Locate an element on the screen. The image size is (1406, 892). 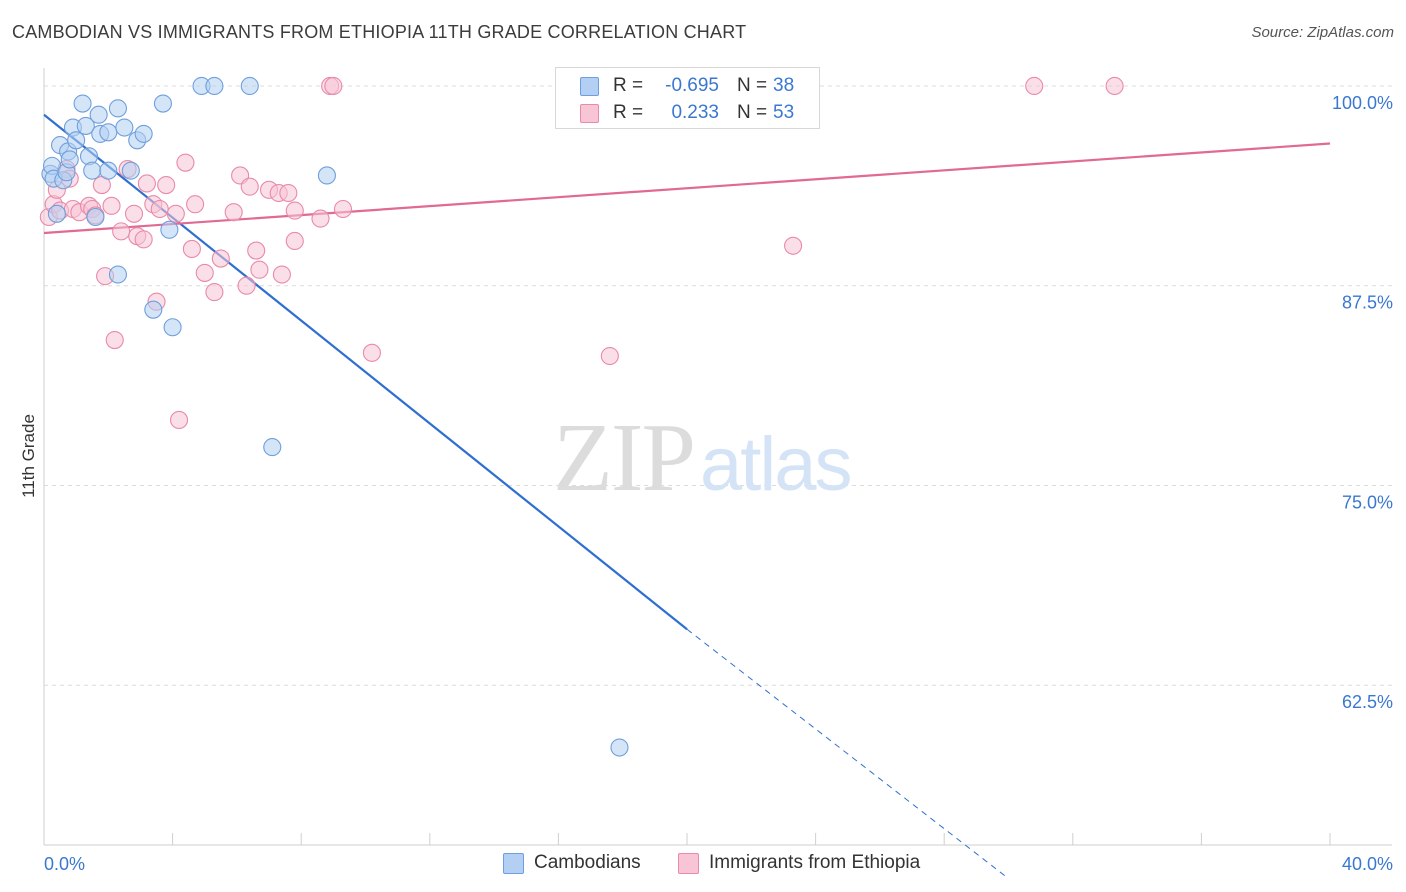
x-tick-label: 0.0% is located at coordinates (64, 864).